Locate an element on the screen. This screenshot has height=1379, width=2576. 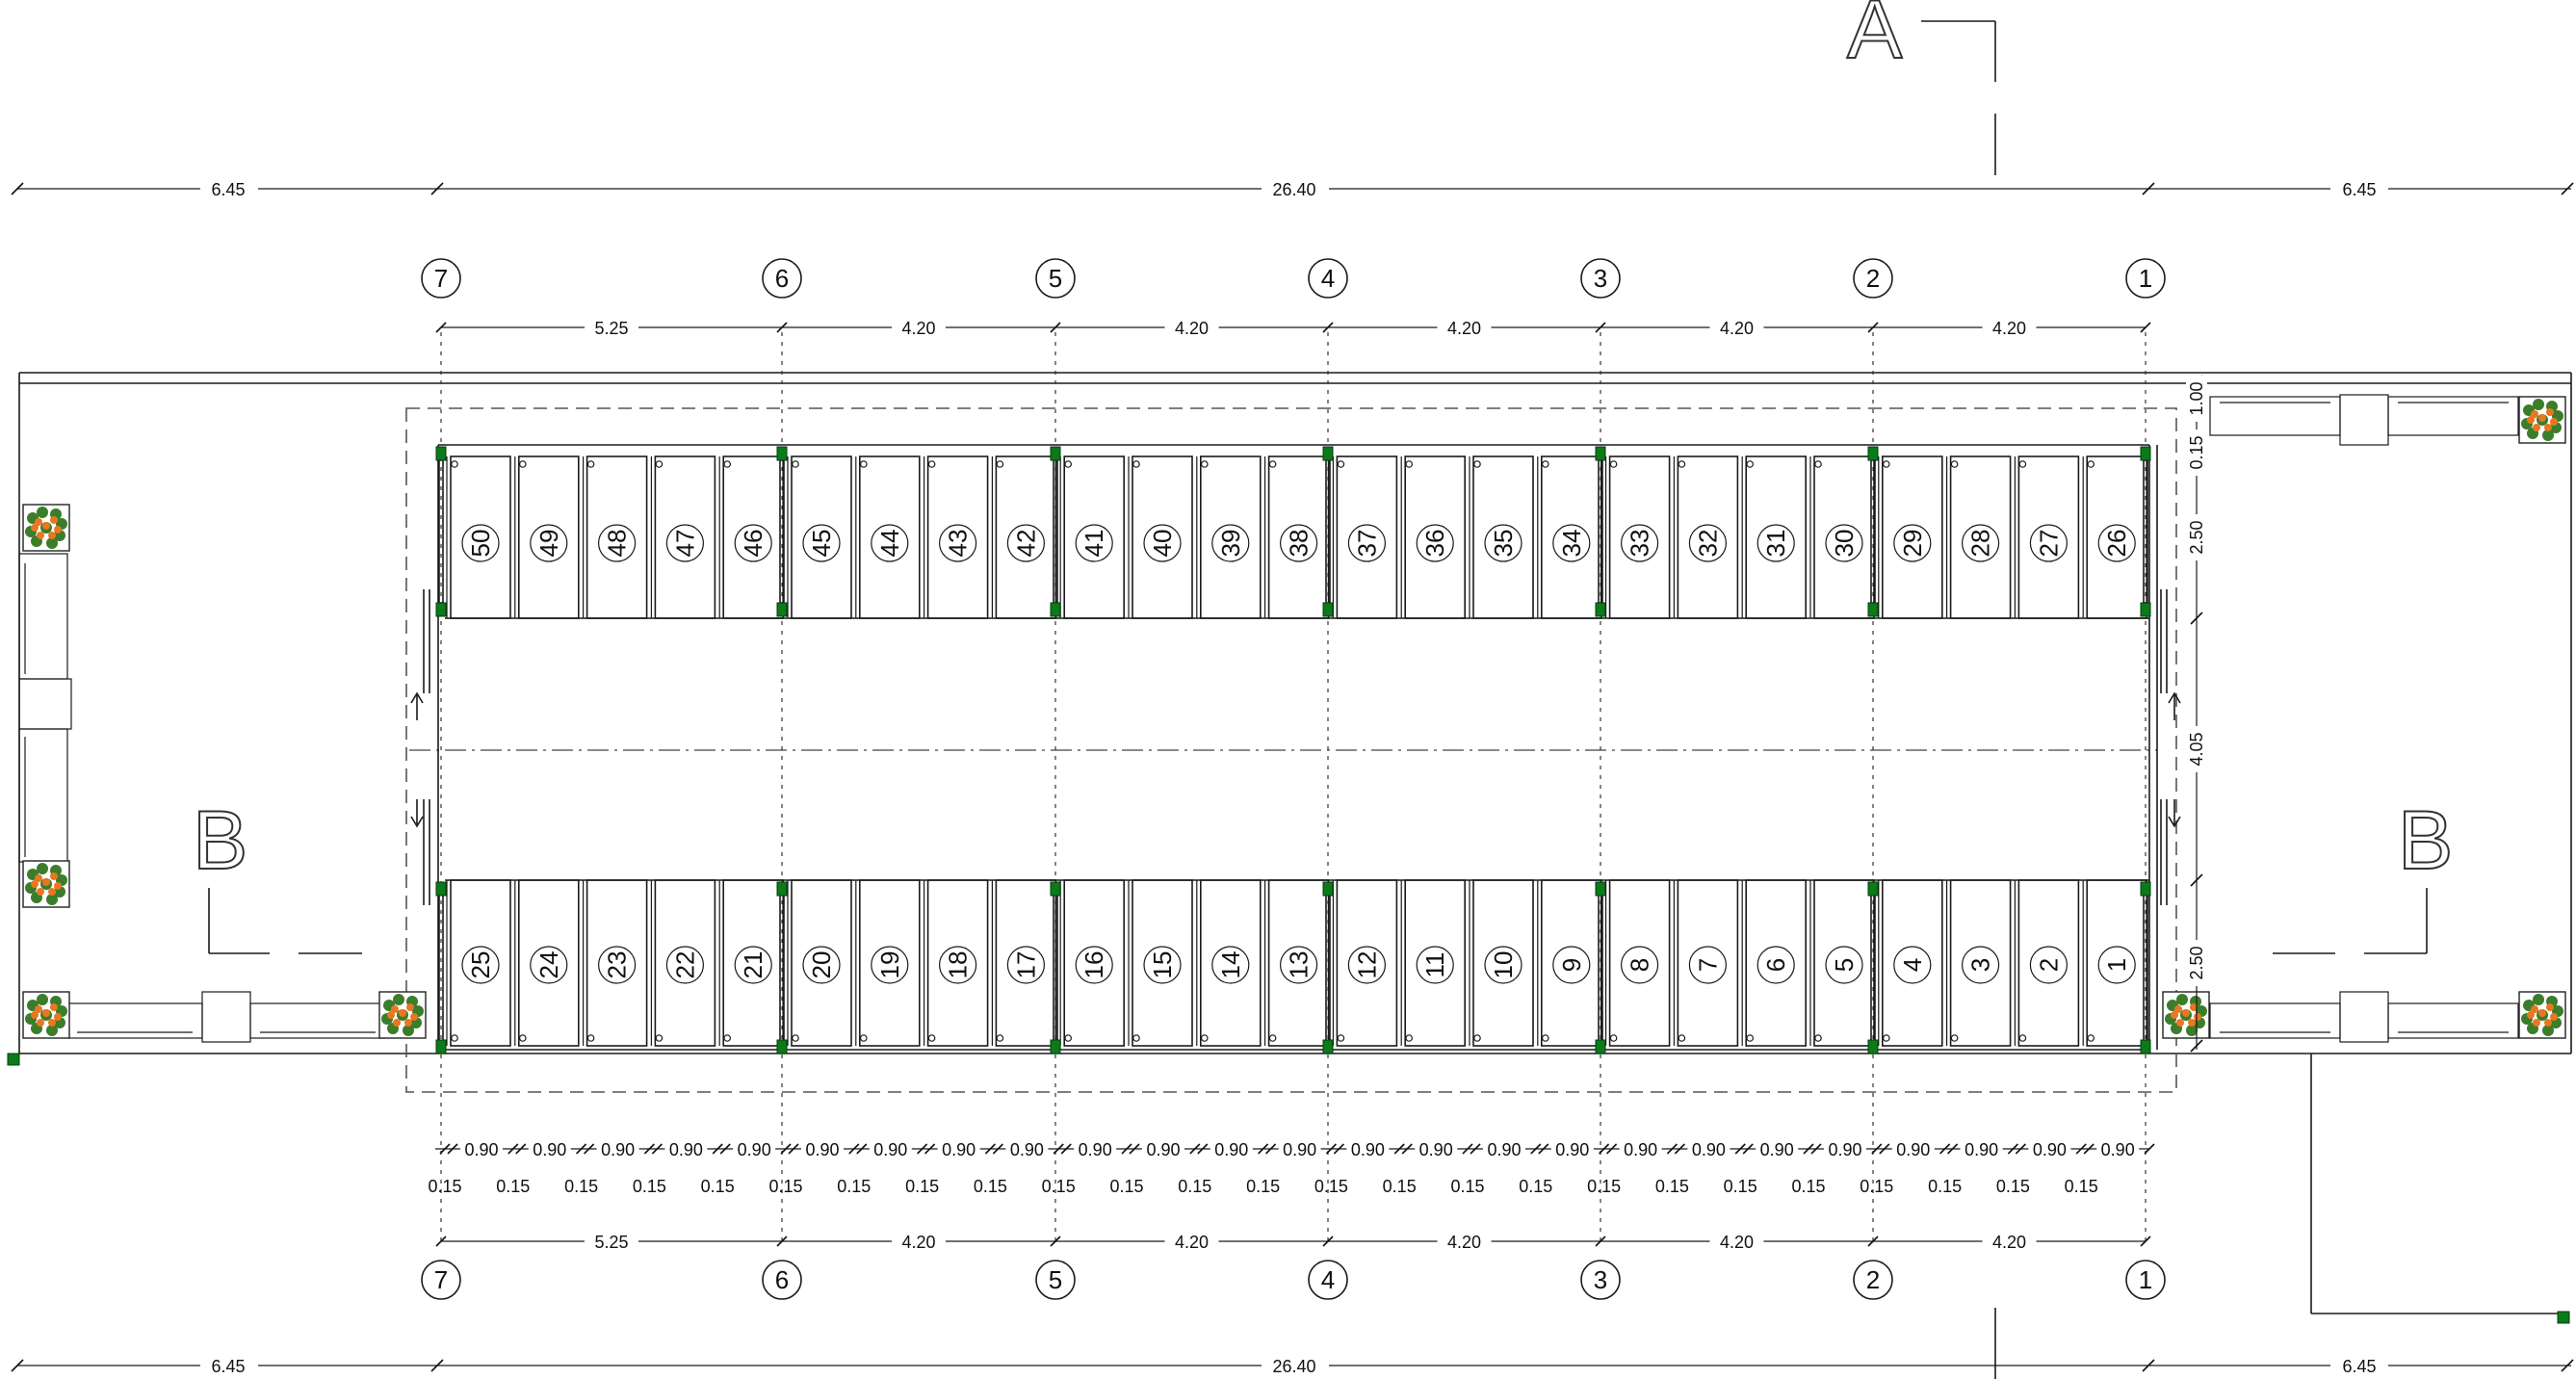
top-row-stall: 27 is located at coordinates (2047, 537).